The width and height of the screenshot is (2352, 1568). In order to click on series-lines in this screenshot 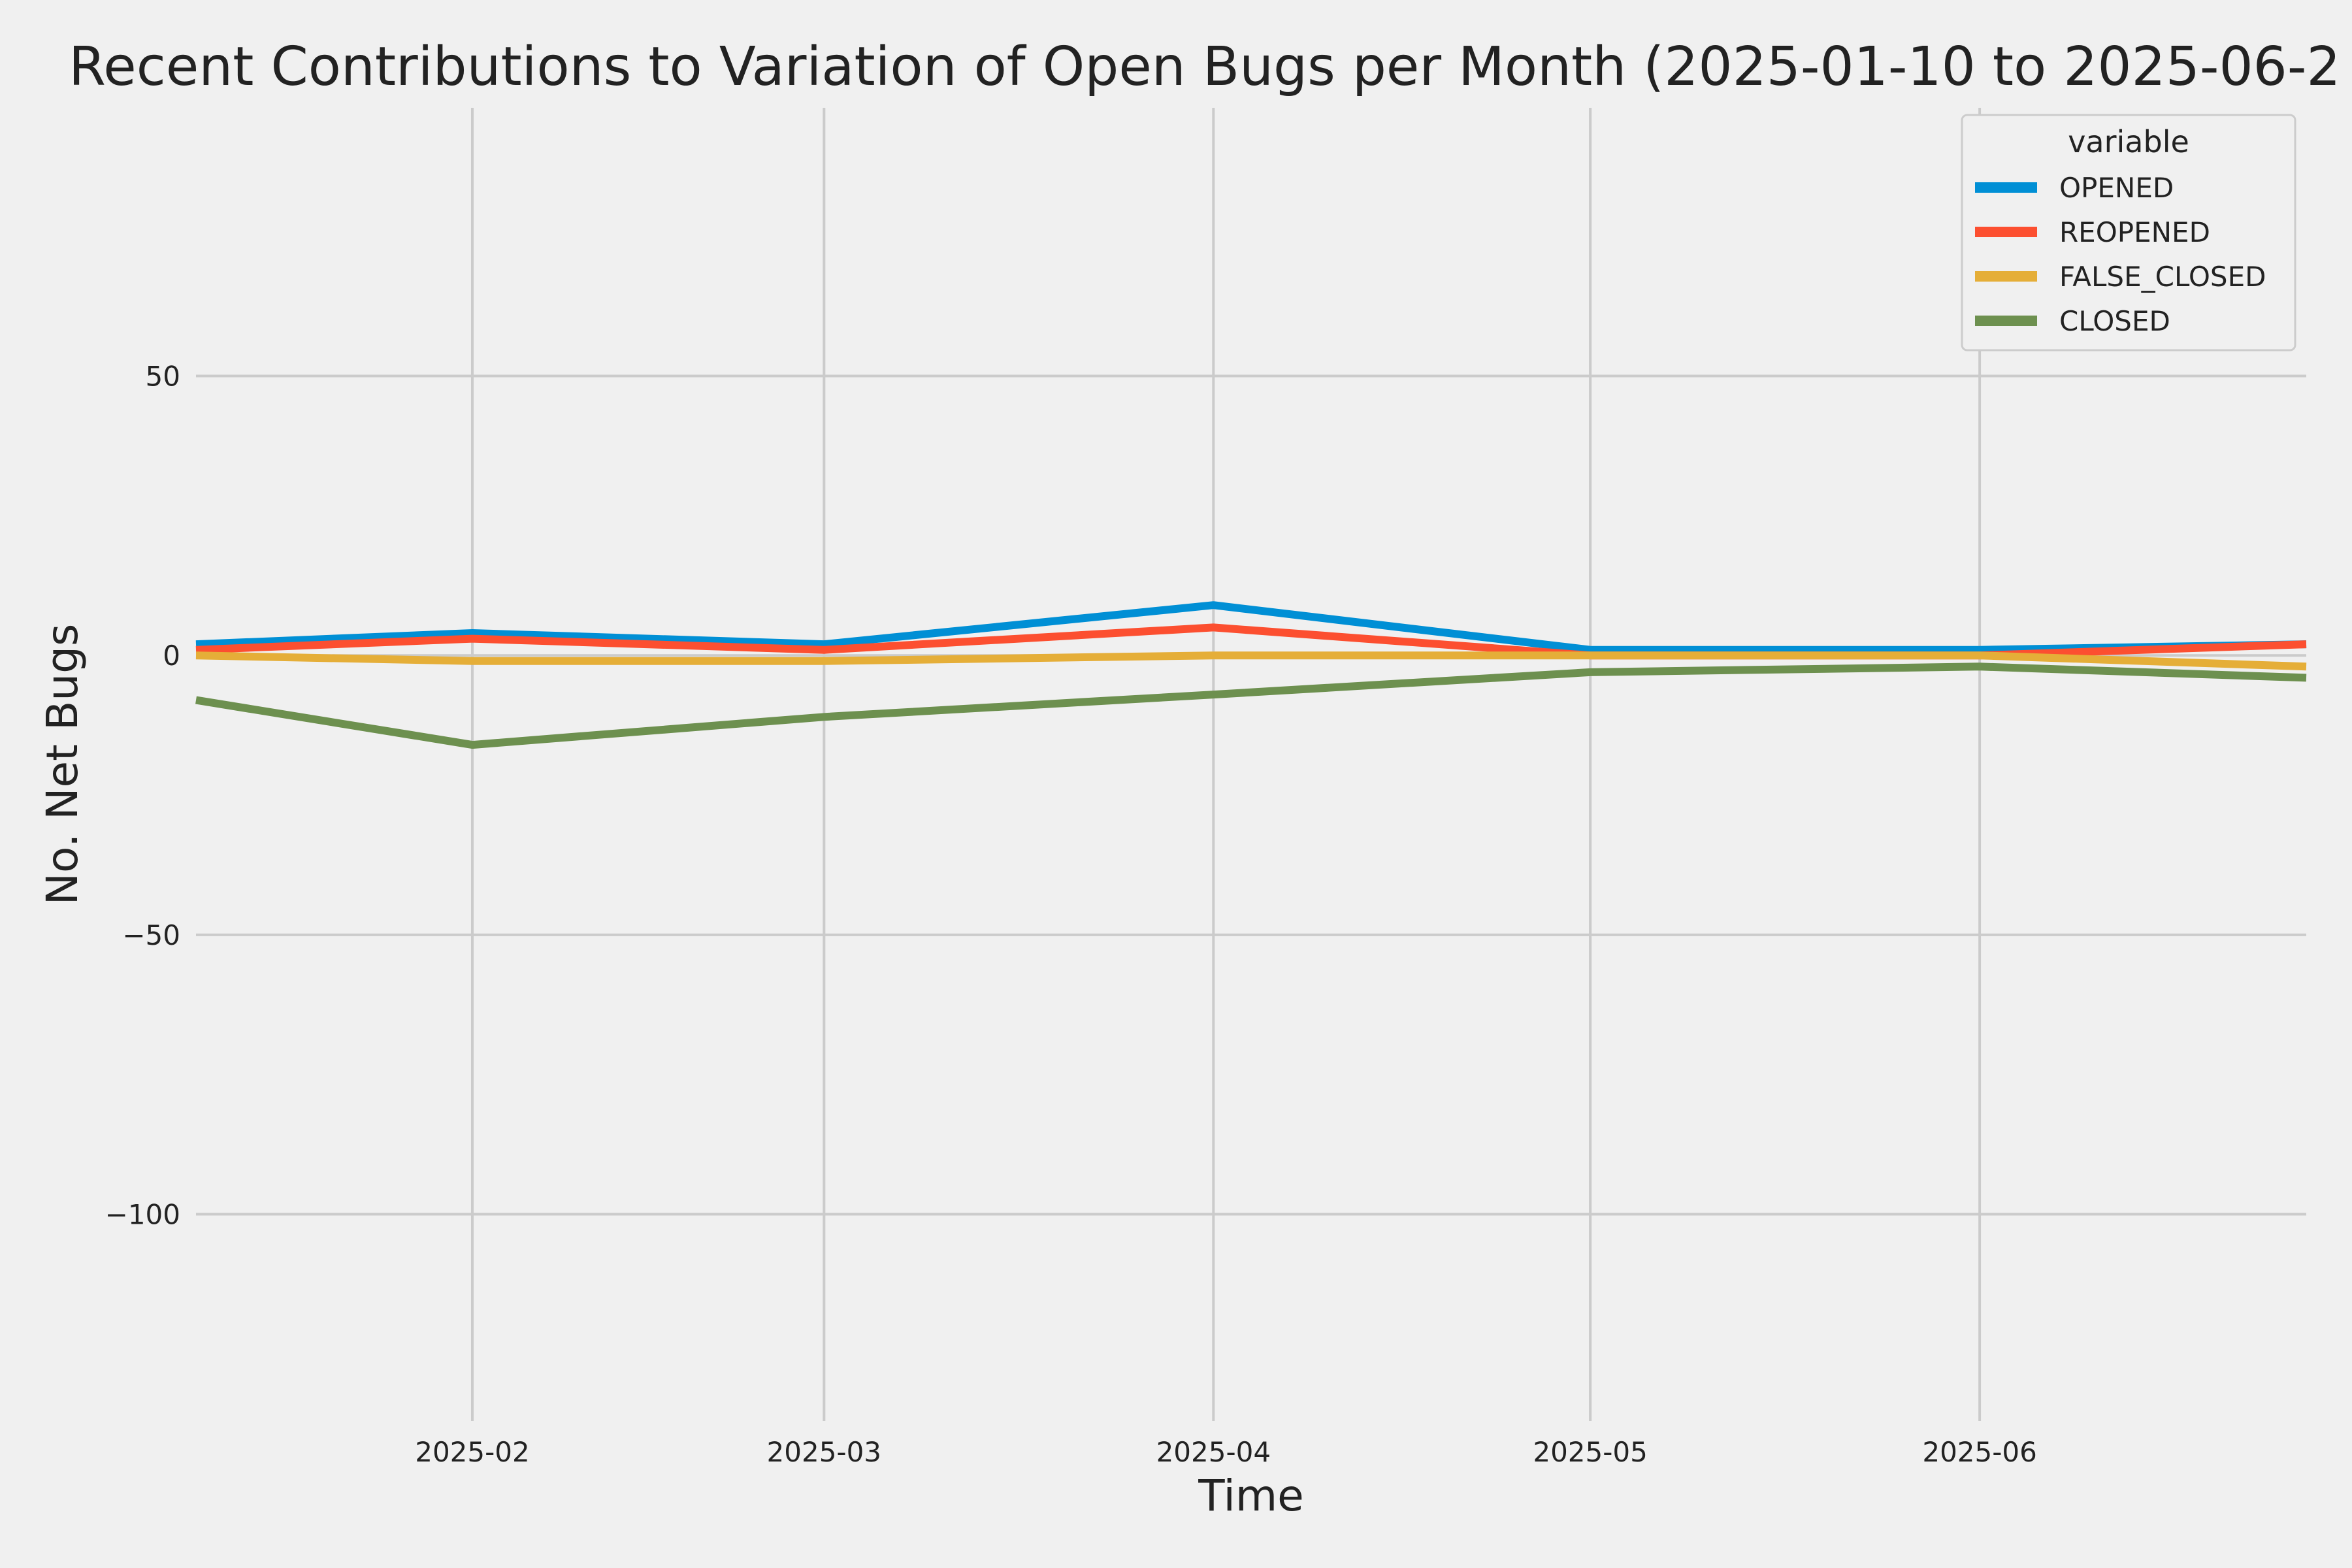, I will do `click(1251, 675)`.